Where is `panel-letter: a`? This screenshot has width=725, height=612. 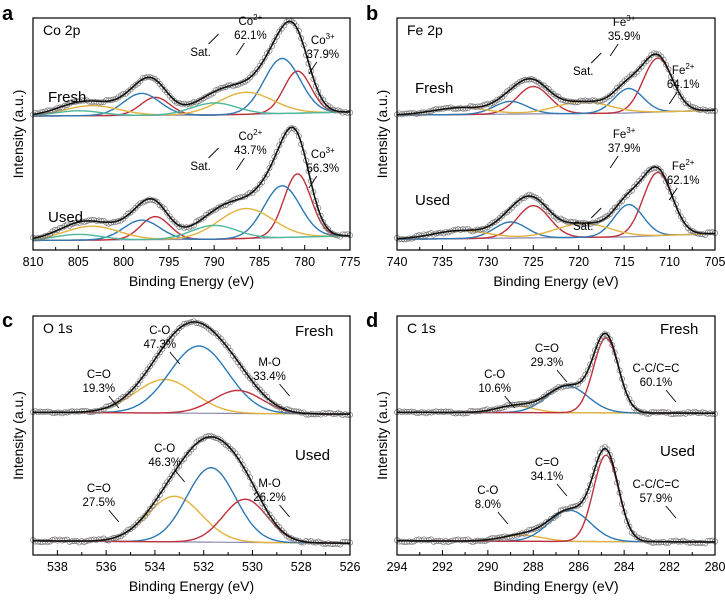 panel-letter: a is located at coordinates (8, 14).